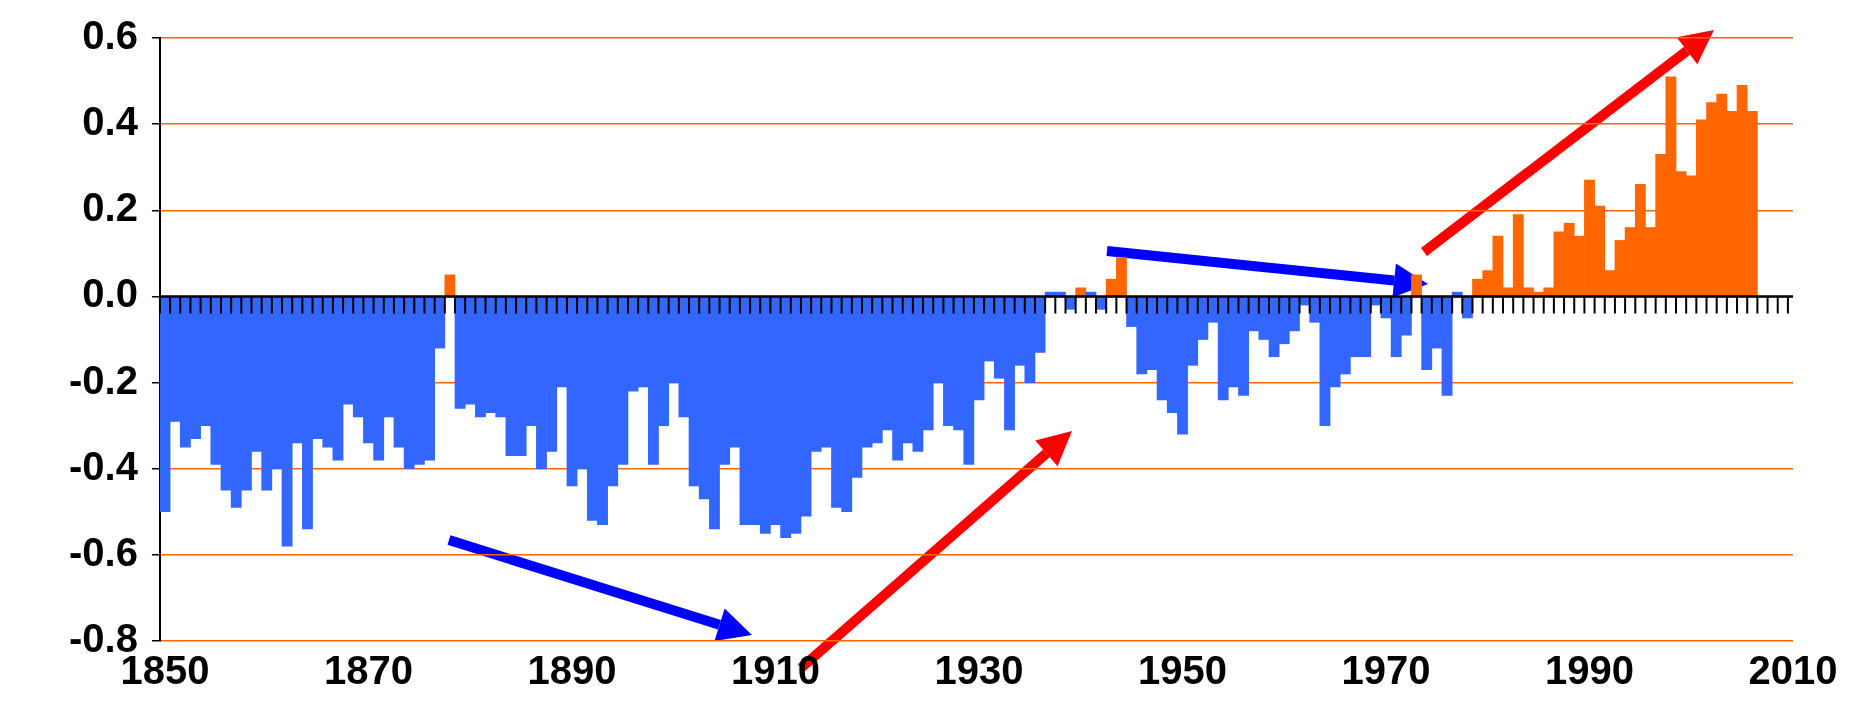 The height and width of the screenshot is (713, 1853). Describe the element at coordinates (1793, 670) in the screenshot. I see `x-tick-label: 2010` at that location.